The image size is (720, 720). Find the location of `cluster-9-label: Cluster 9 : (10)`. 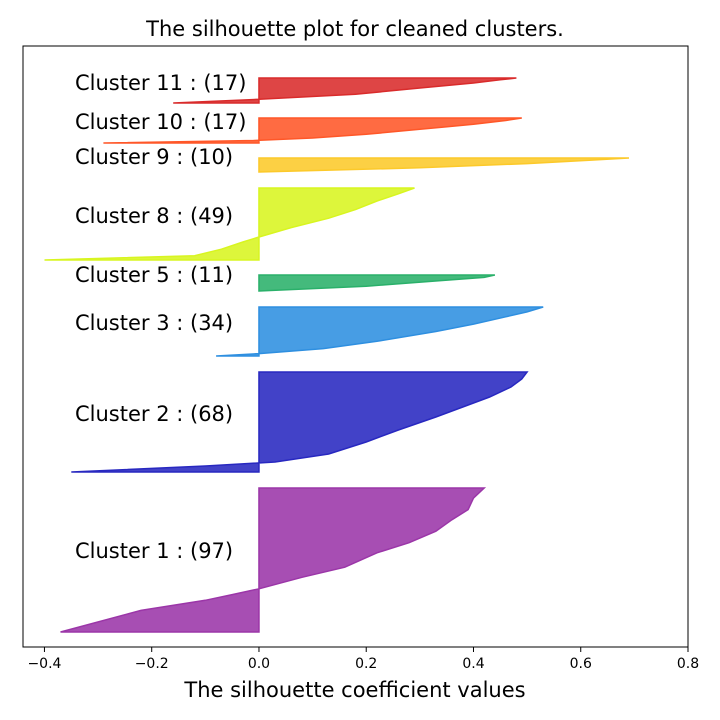

cluster-9-label: Cluster 9 : (10) is located at coordinates (154, 157).